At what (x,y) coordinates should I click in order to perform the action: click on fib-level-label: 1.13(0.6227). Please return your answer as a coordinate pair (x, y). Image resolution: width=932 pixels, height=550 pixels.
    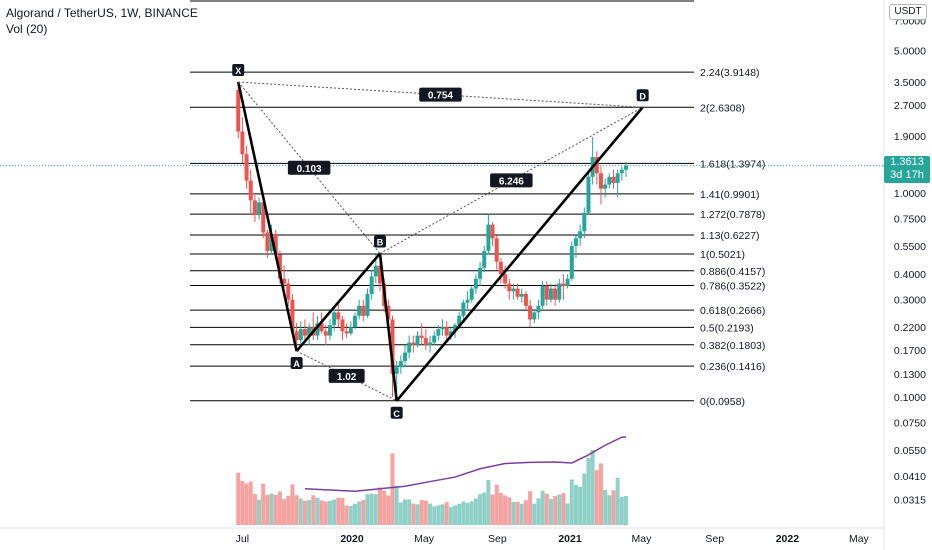
    Looking at the image, I should click on (730, 236).